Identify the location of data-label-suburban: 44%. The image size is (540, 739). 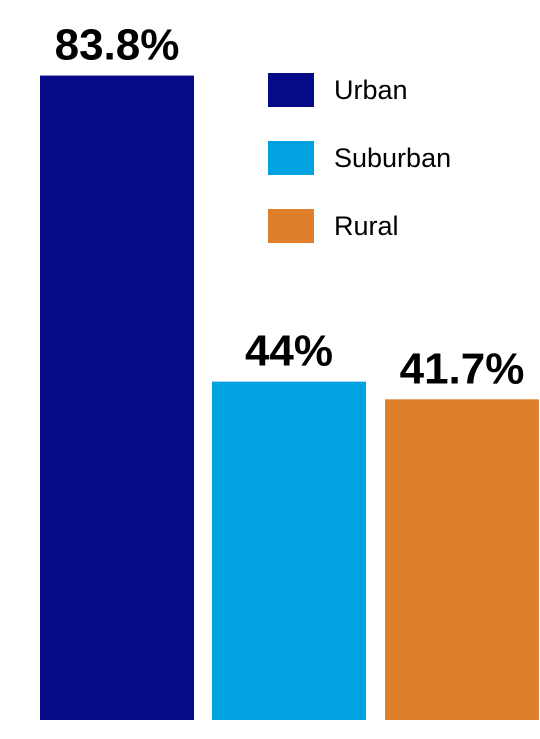
(289, 351).